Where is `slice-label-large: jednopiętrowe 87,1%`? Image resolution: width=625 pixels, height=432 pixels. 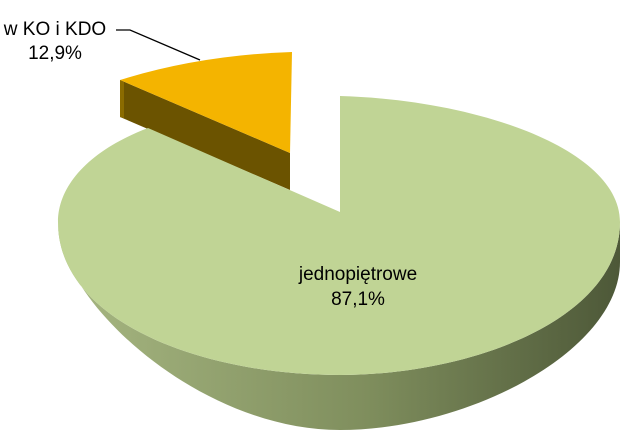 slice-label-large: jednopiętrowe 87,1% is located at coordinates (357, 287).